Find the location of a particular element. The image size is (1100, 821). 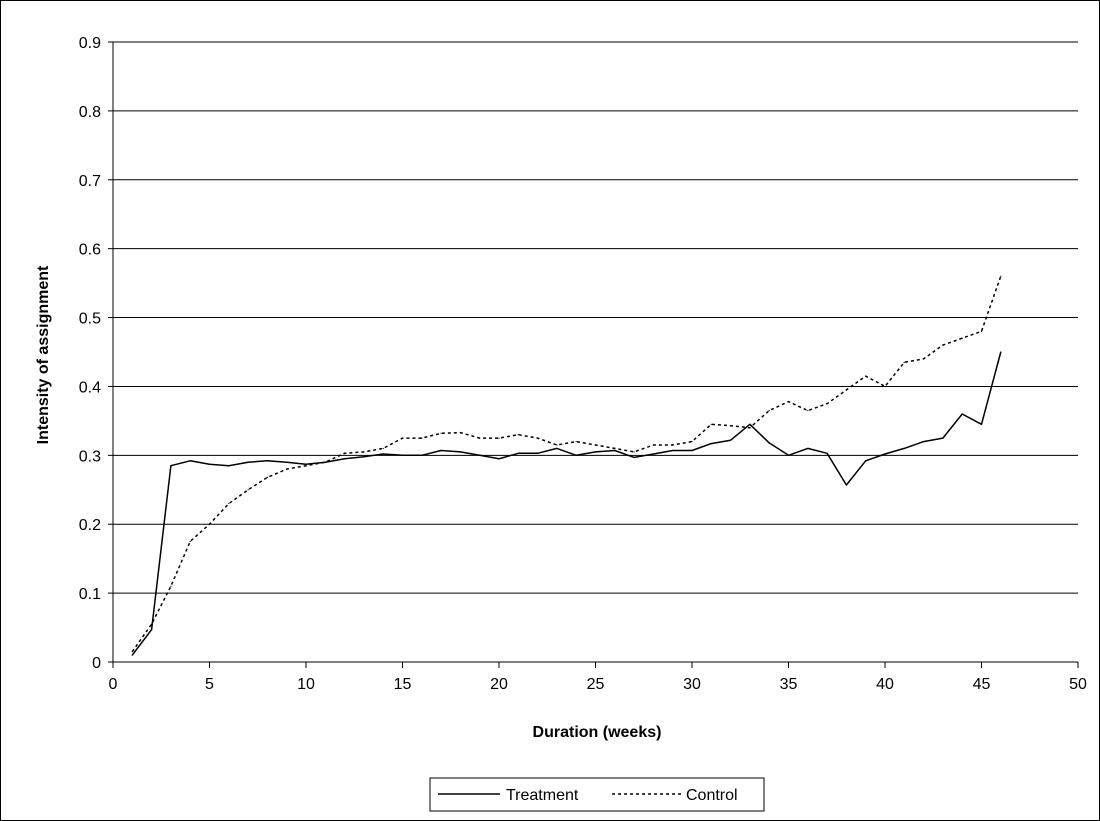

y-tick-label-8: 0.8 is located at coordinates (90, 112).